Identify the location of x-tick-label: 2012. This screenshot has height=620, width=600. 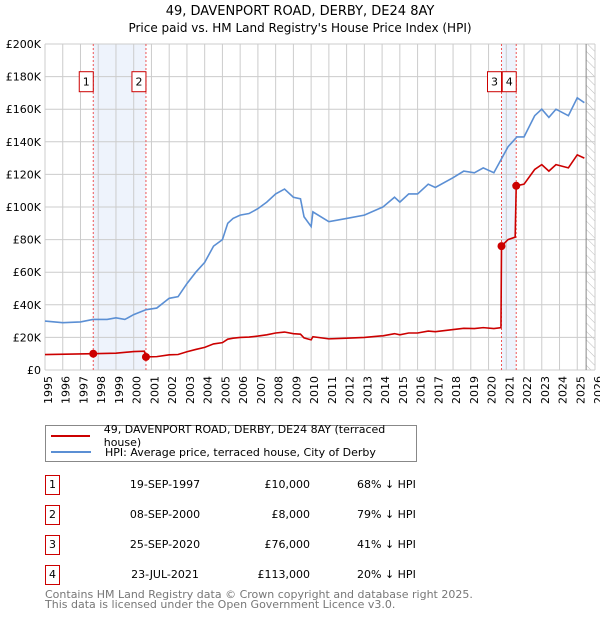
(350, 390).